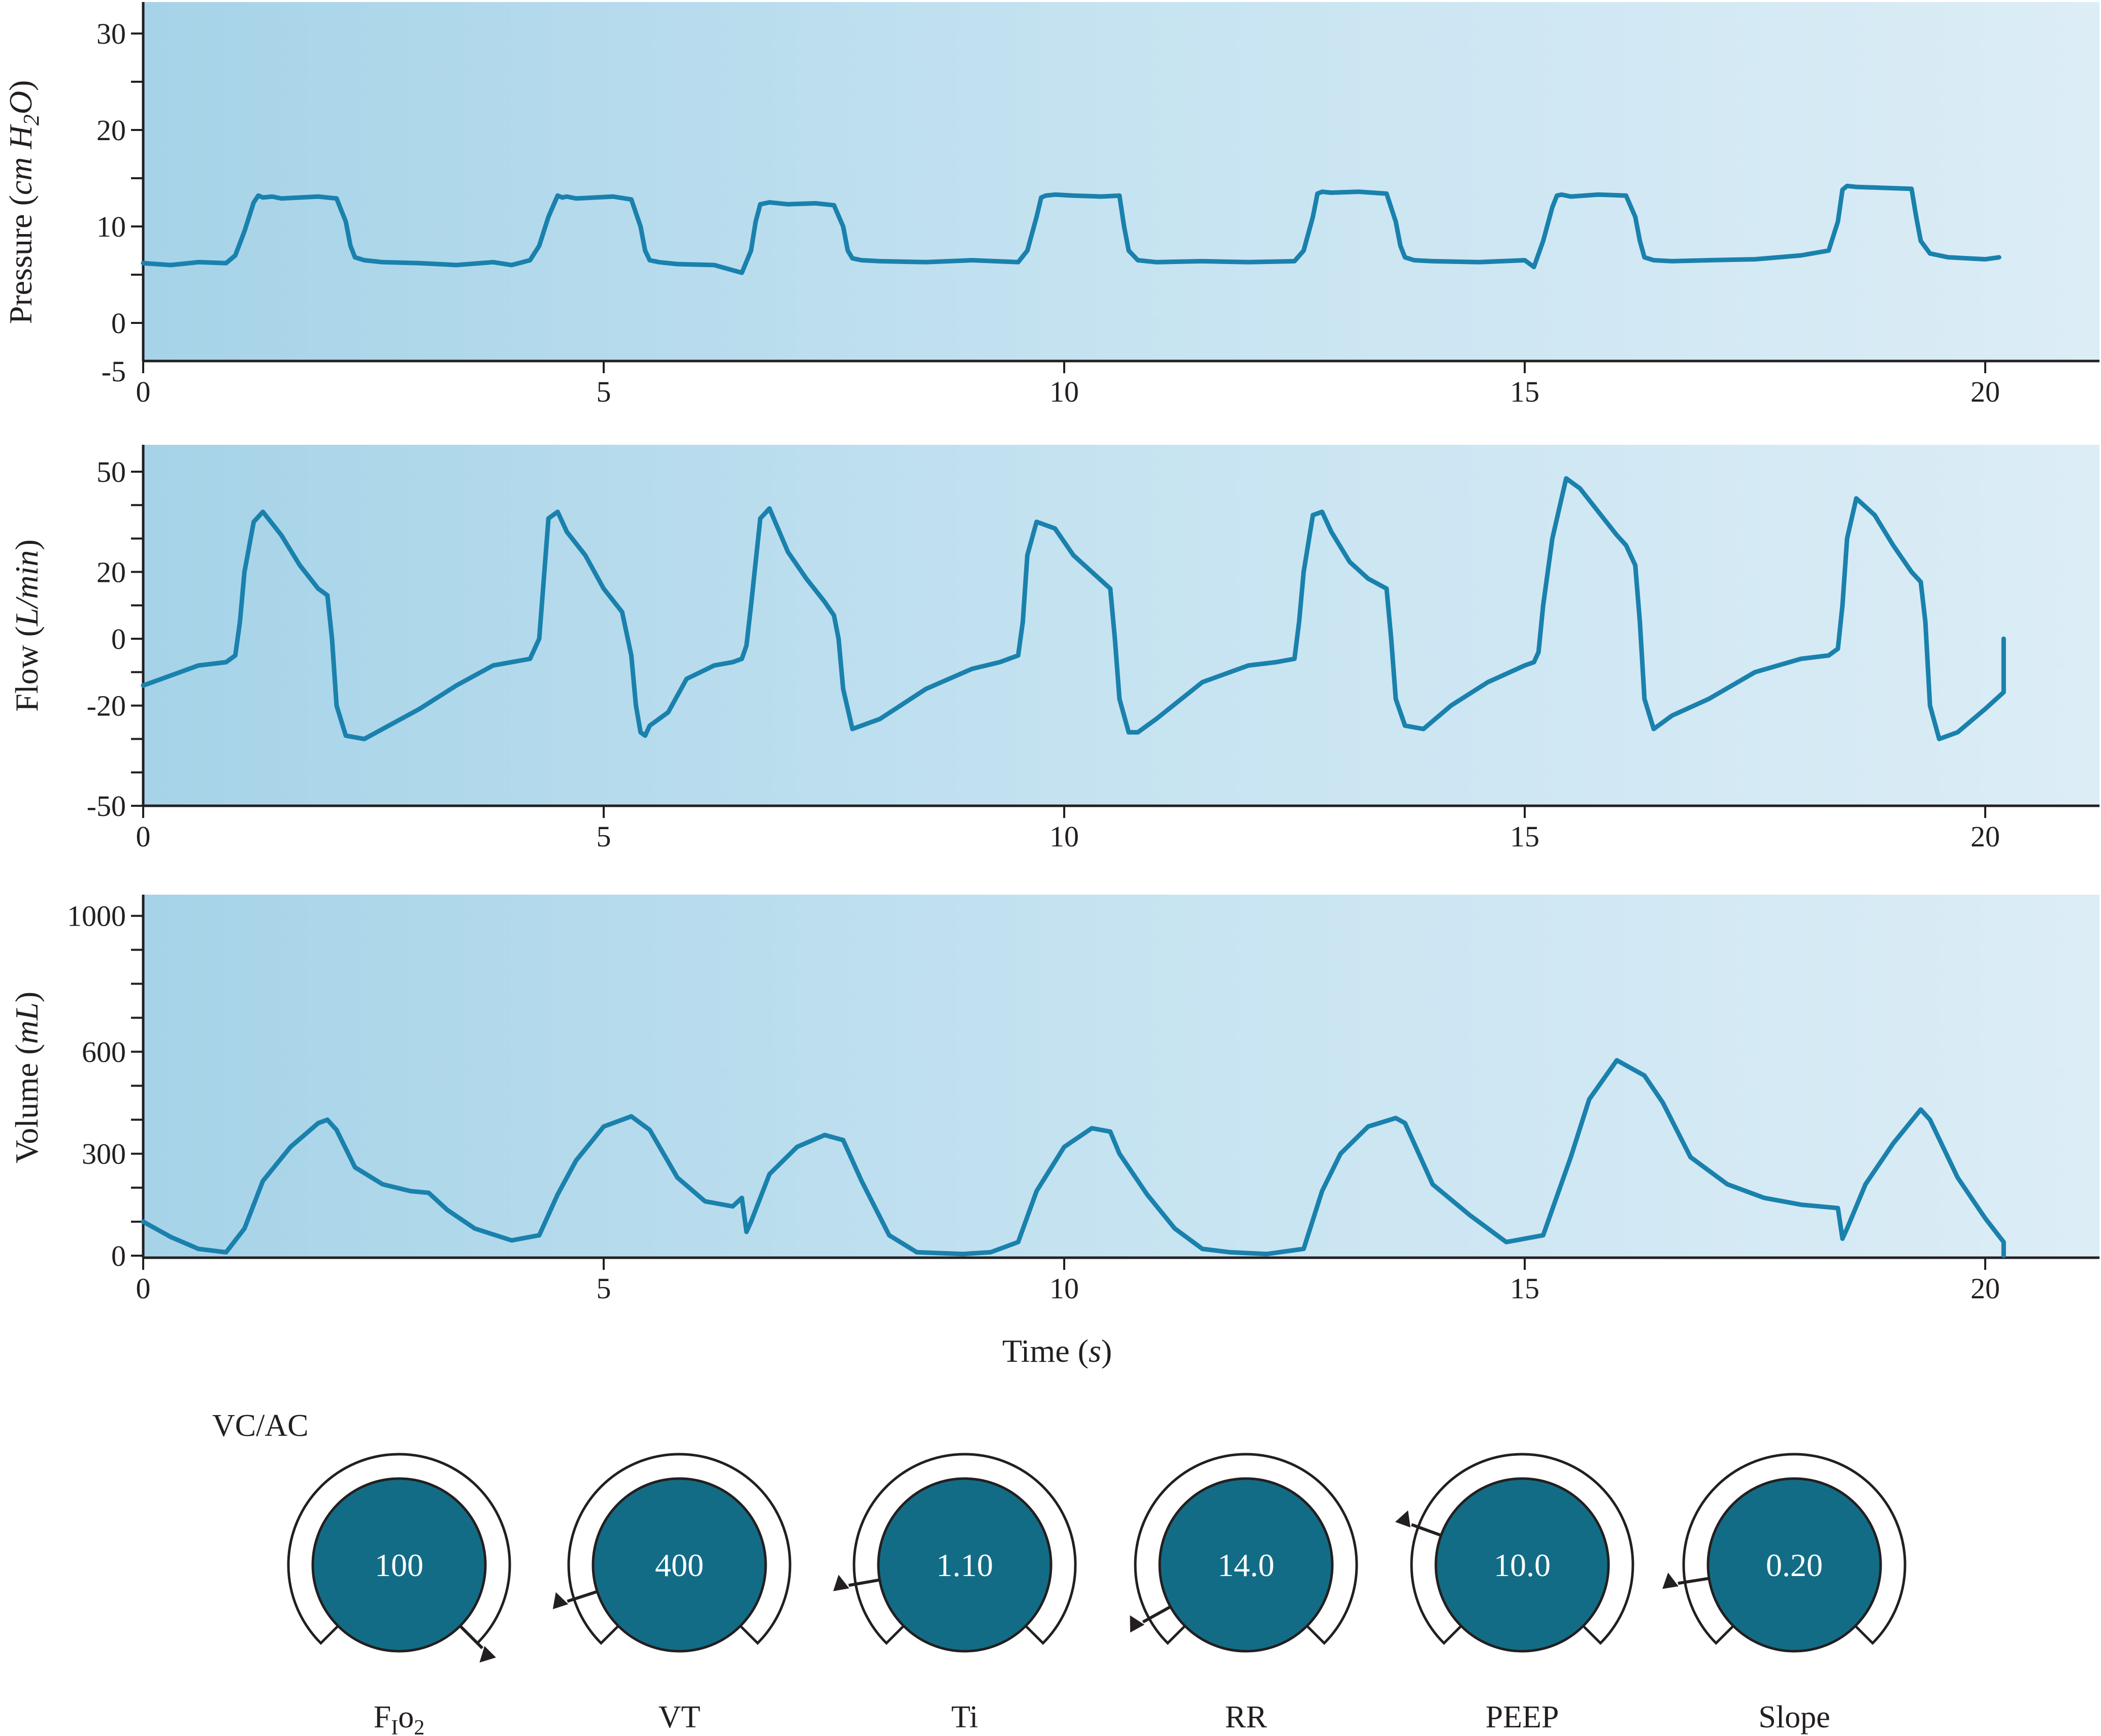 The height and width of the screenshot is (1736, 2101). I want to click on flow-y-tick-label: -50, so click(106, 806).